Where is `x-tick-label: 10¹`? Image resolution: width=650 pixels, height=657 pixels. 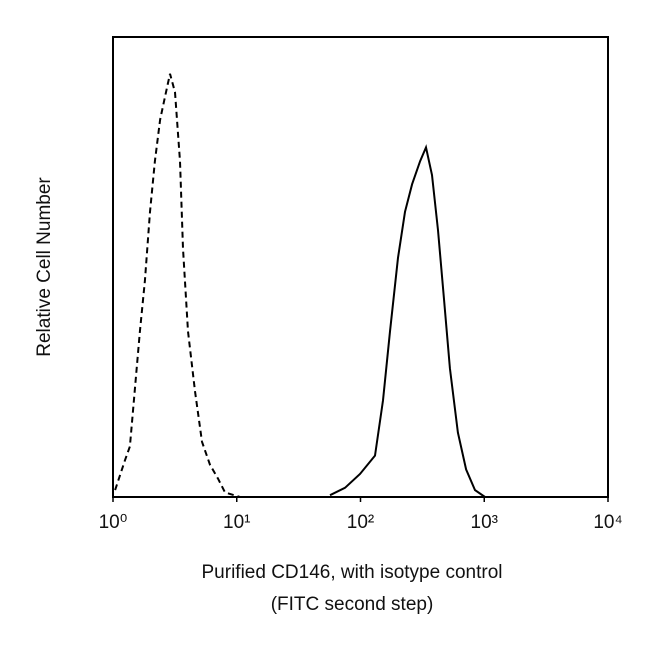
x-tick-label: 10¹ is located at coordinates (236, 522).